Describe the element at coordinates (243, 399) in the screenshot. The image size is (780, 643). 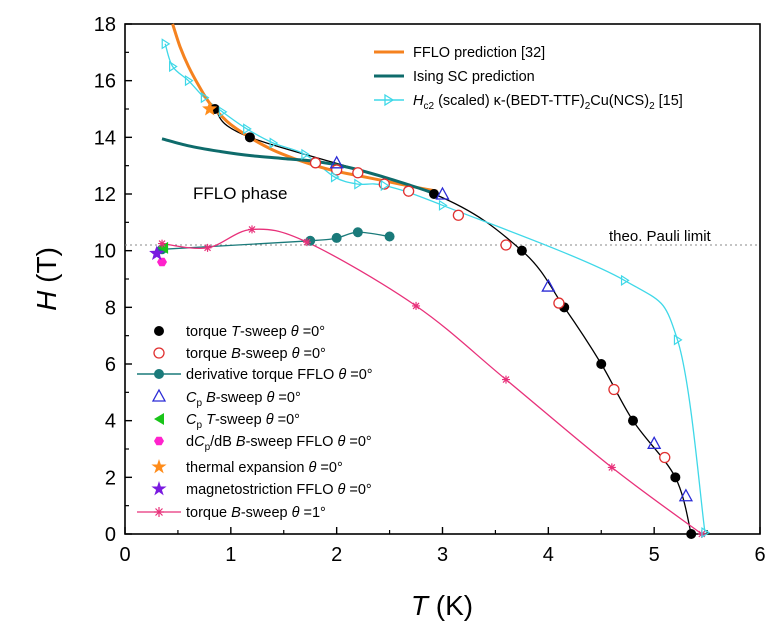
I see `legend-cp-b-sweep-label: Cp B-sweep θ =0°` at that location.